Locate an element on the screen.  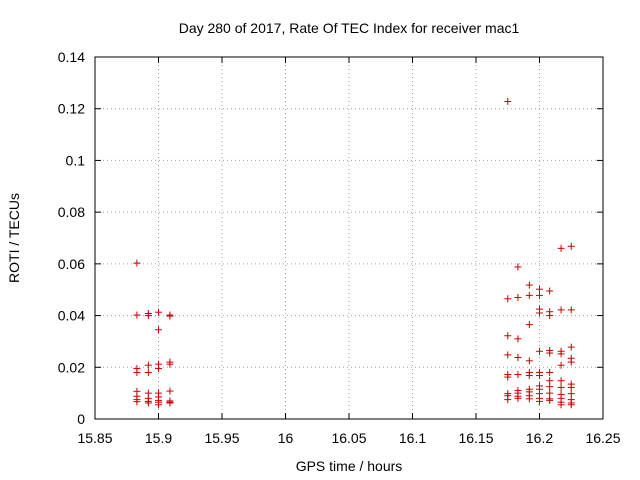
y-tick-label: 0.14 is located at coordinates (71, 57).